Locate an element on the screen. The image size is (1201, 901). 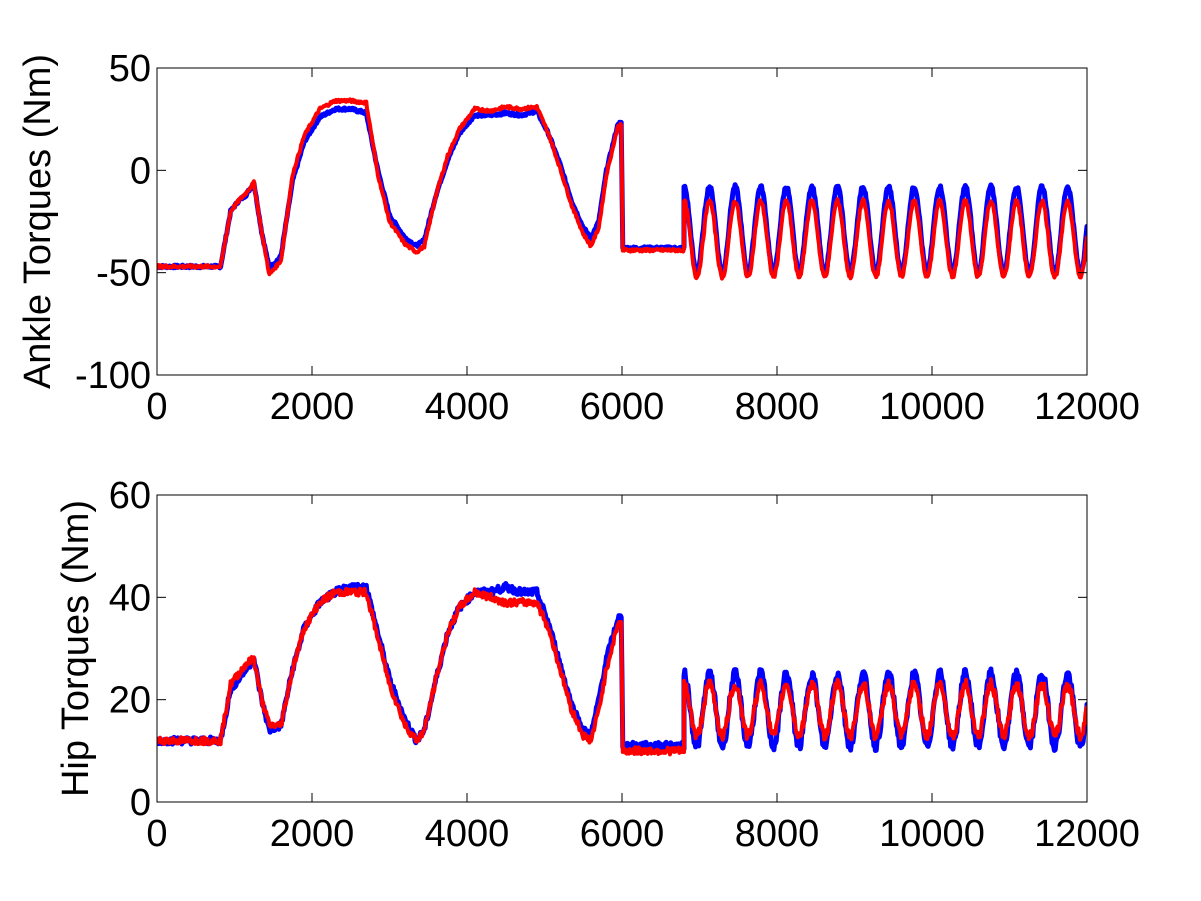
ankle-xtick-label: 4000 is located at coordinates (467, 407).